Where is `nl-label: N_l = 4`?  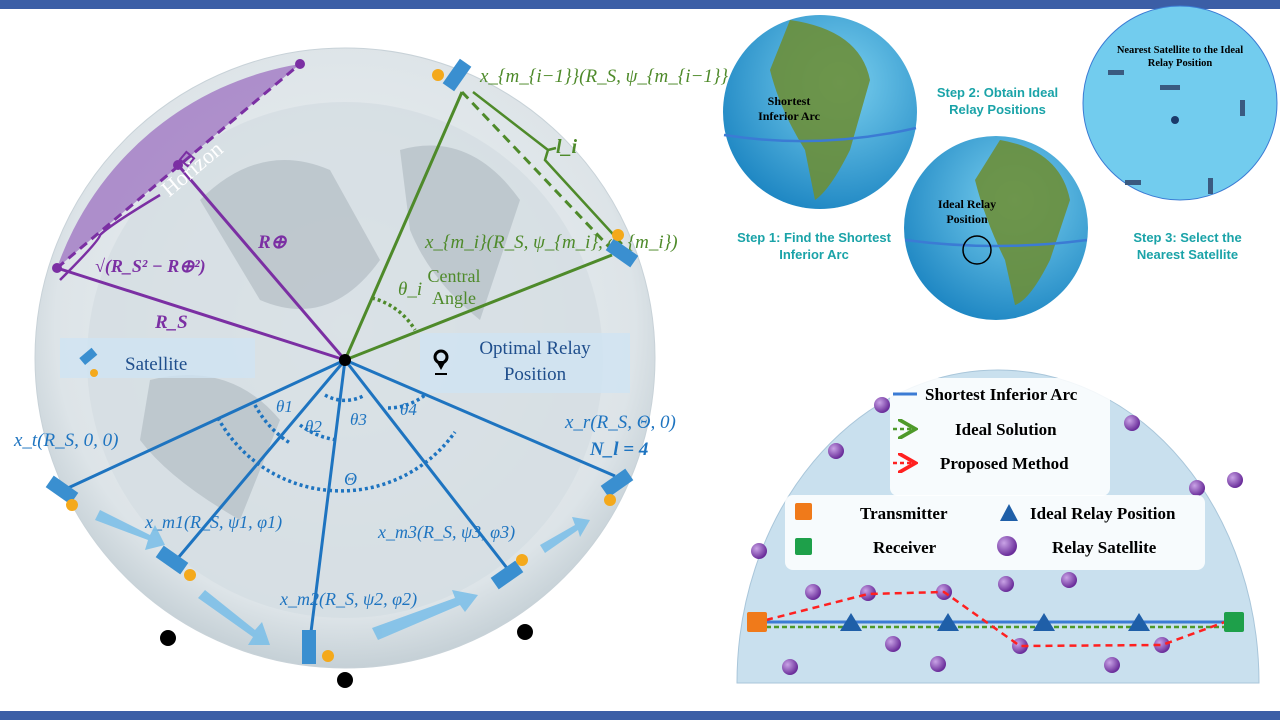 nl-label: N_l = 4 is located at coordinates (618, 449).